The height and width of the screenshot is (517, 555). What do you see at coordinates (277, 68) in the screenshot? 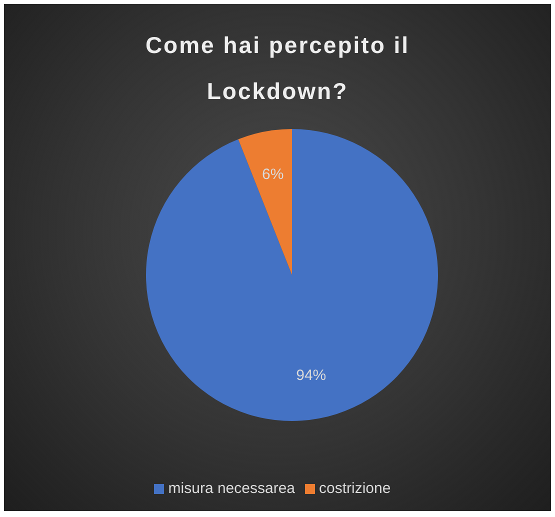
I see `chart-title: Come hai percepito il Lockdown?` at bounding box center [277, 68].